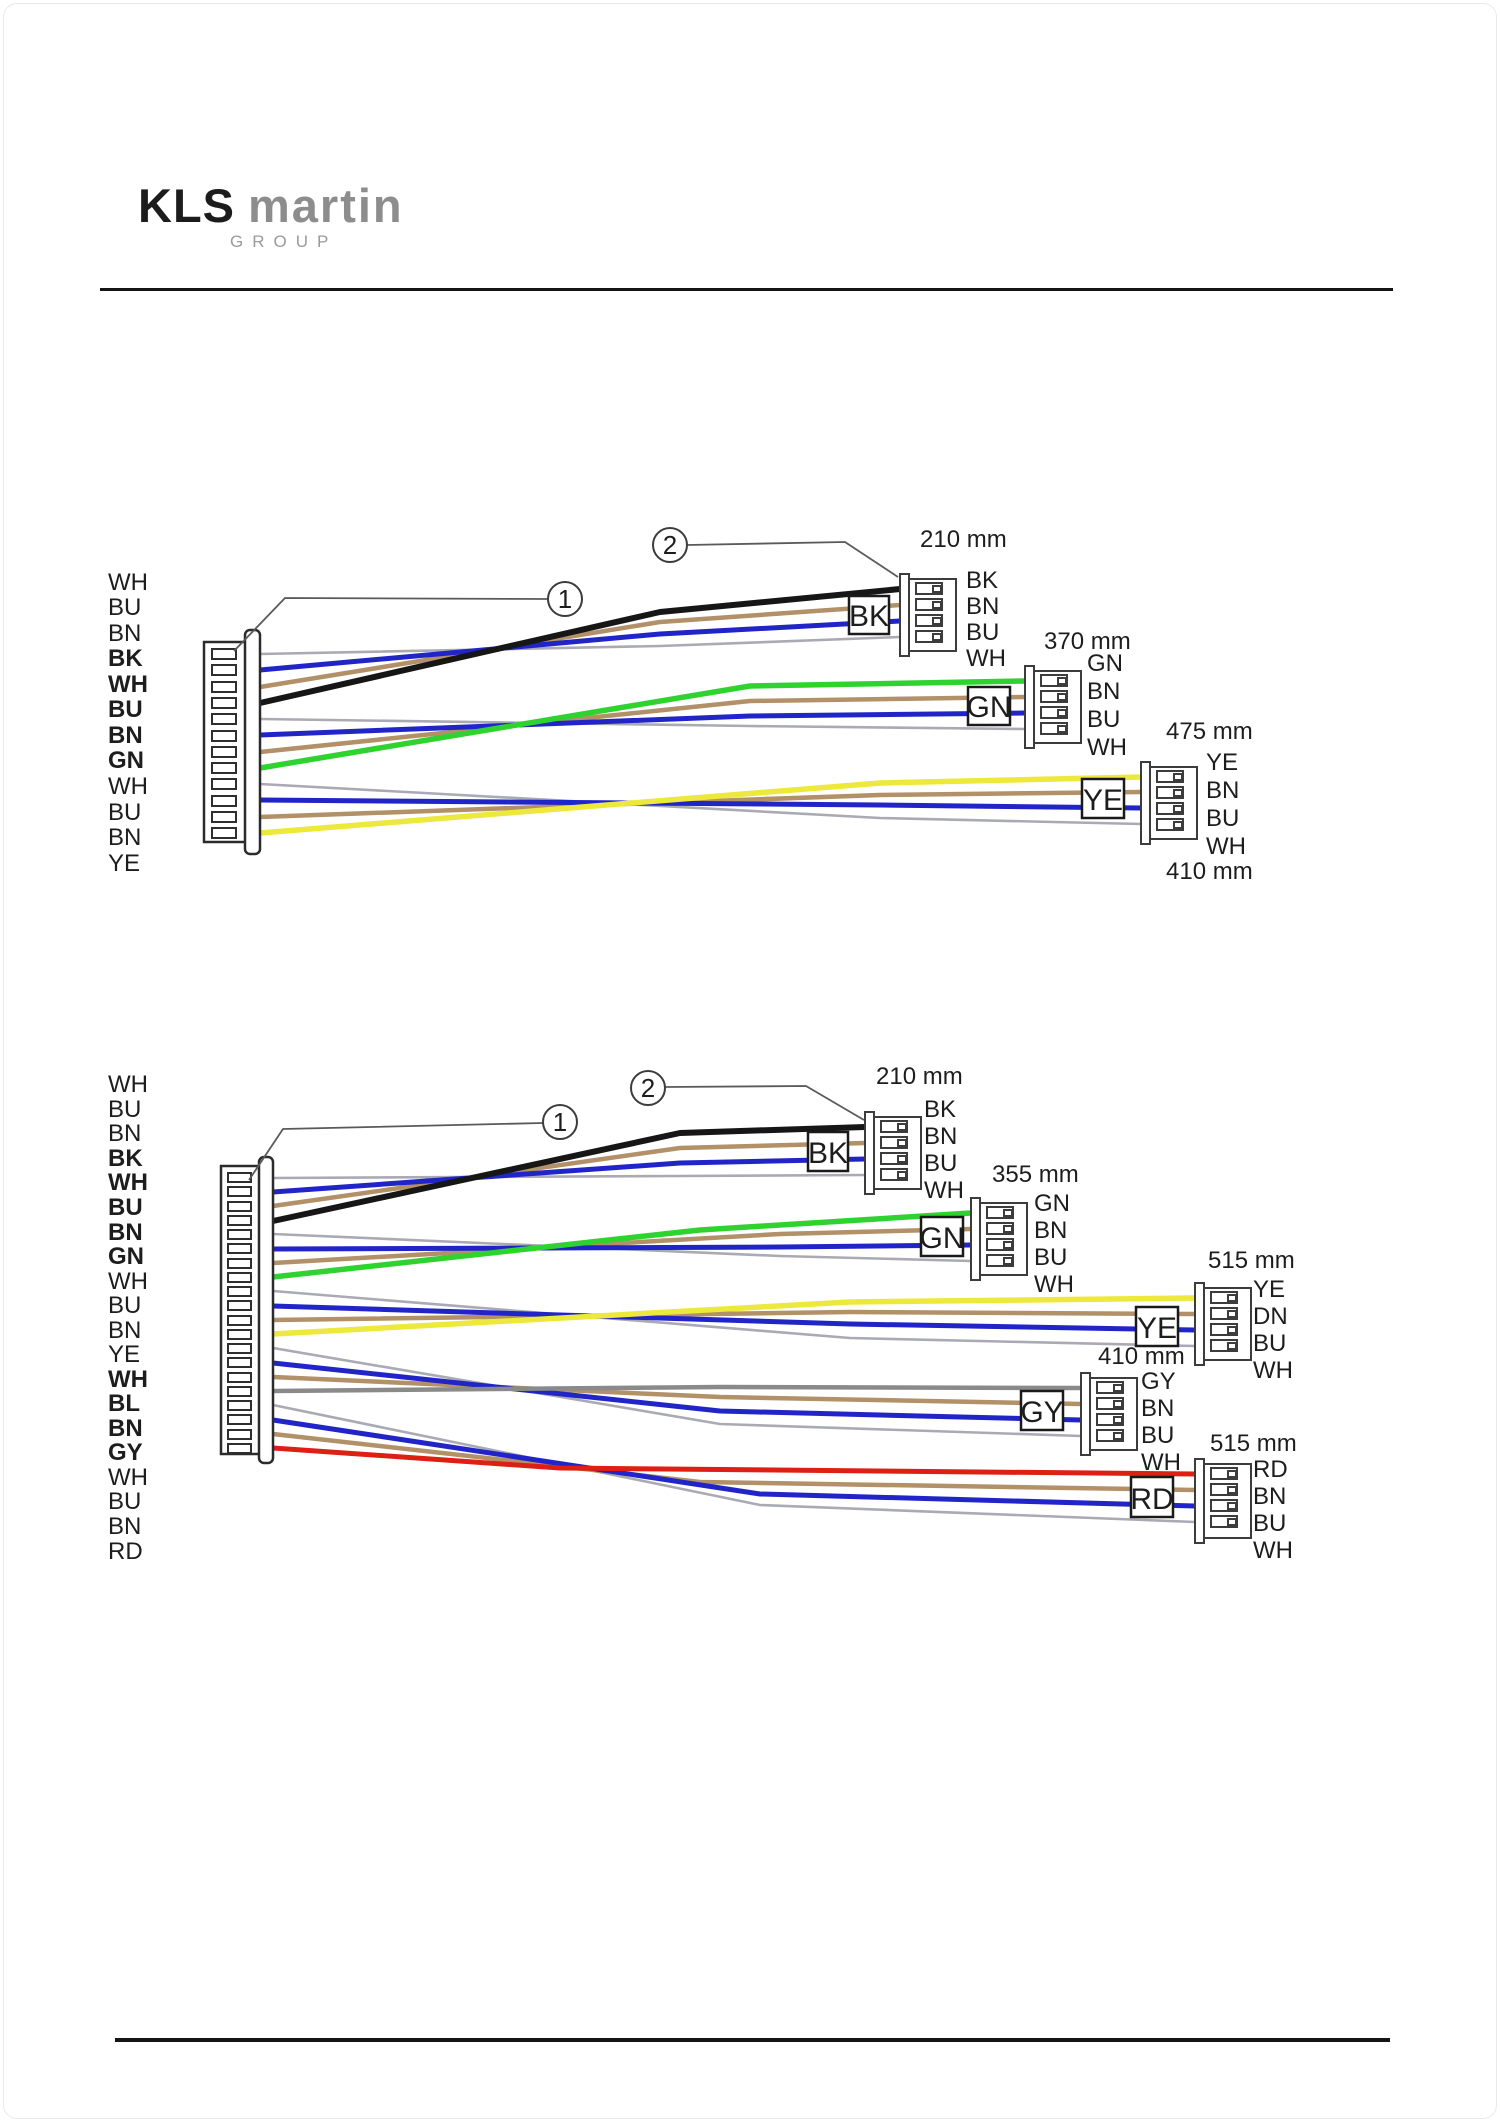  I want to click on wire-tag: GY, so click(1041, 1412).